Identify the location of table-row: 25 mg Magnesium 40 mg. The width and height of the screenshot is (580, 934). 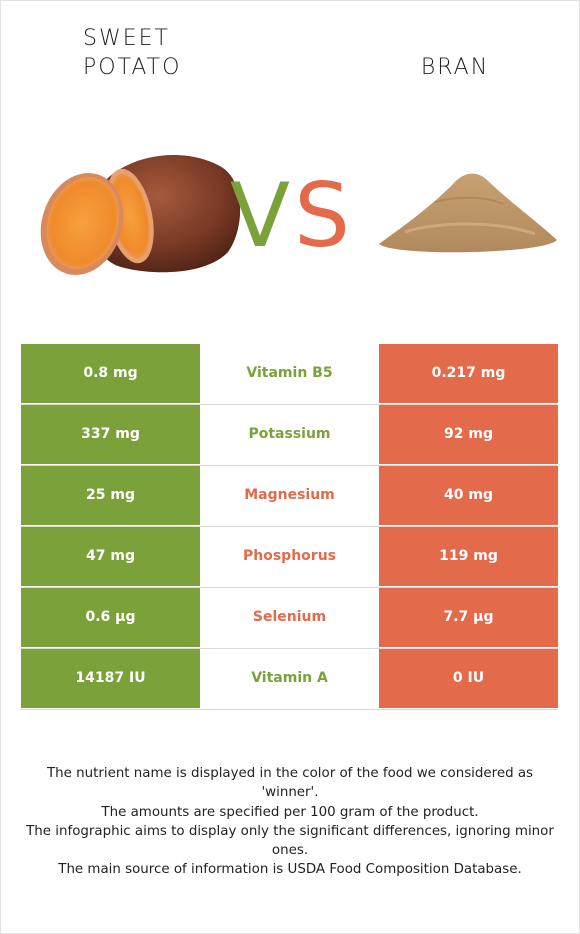
(289, 496).